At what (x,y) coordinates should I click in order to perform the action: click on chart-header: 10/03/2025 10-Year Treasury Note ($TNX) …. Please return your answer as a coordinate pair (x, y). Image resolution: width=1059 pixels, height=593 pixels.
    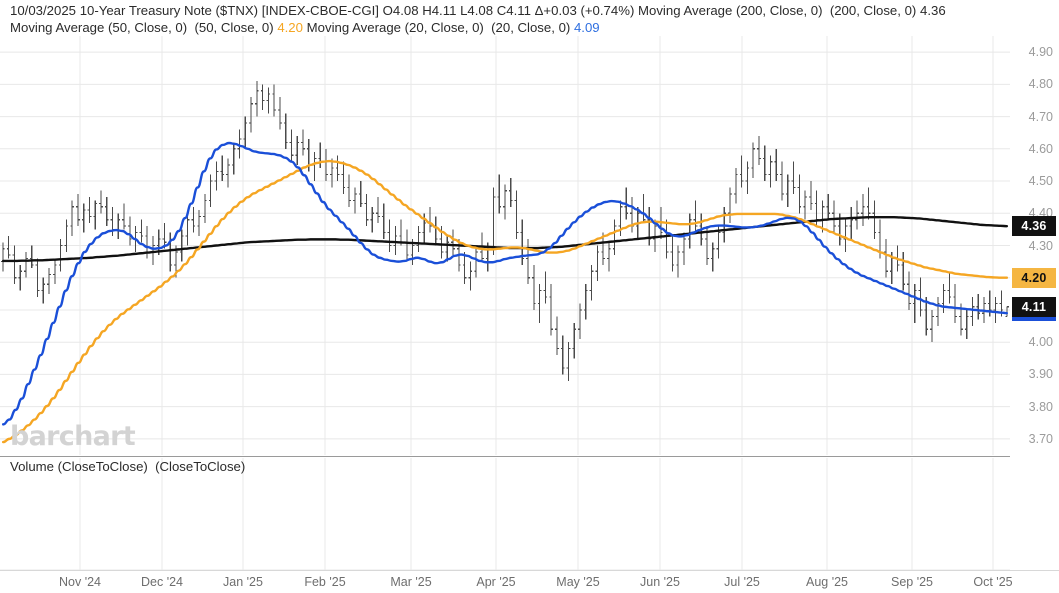
    Looking at the image, I should click on (530, 19).